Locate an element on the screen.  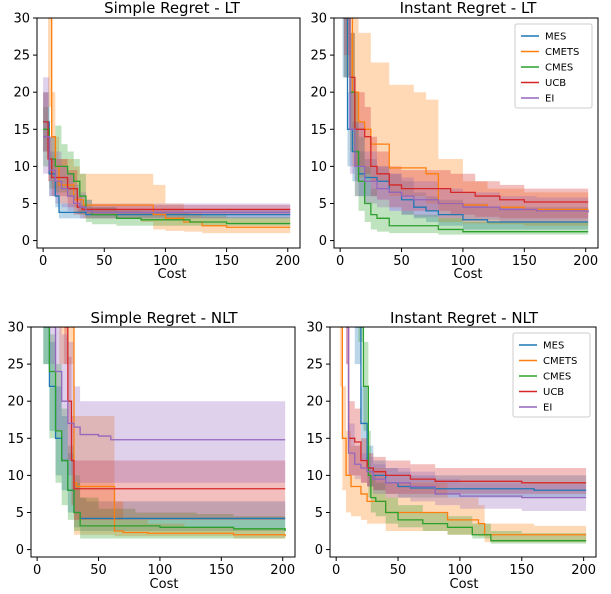
line-ucb is located at coordinates (167, 166).